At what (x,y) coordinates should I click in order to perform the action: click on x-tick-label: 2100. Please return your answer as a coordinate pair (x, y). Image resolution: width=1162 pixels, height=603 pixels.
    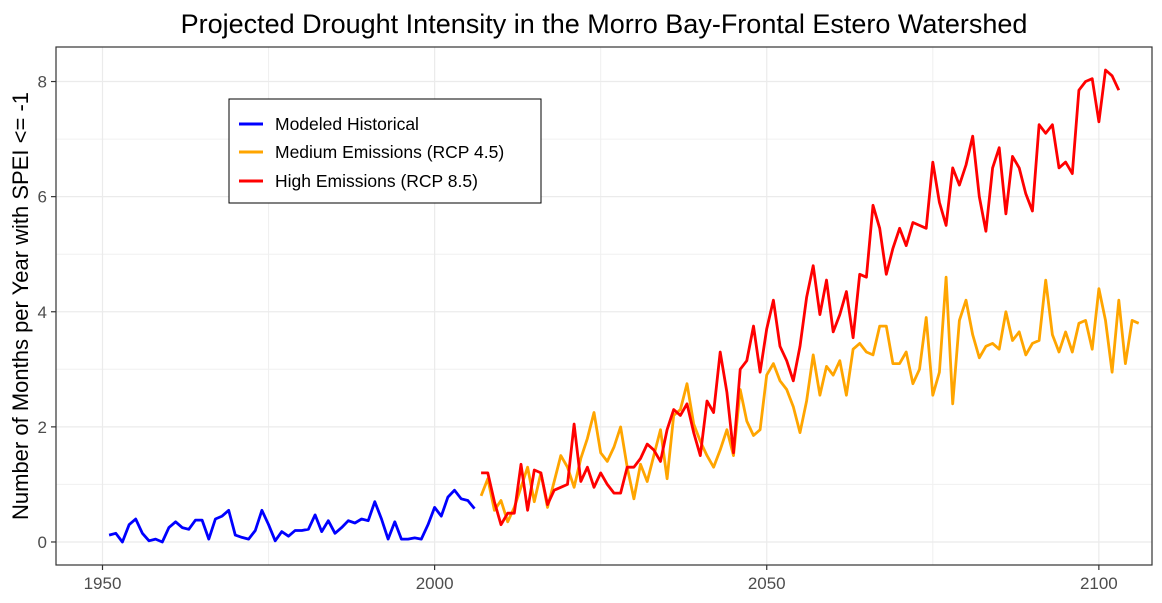
    Looking at the image, I should click on (1099, 583).